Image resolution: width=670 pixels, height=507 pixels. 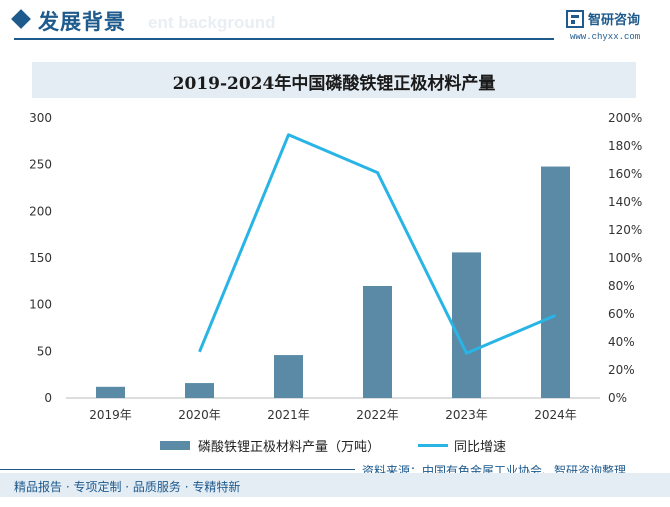 I want to click on x-tick-label: 2022年, so click(x=377, y=415).